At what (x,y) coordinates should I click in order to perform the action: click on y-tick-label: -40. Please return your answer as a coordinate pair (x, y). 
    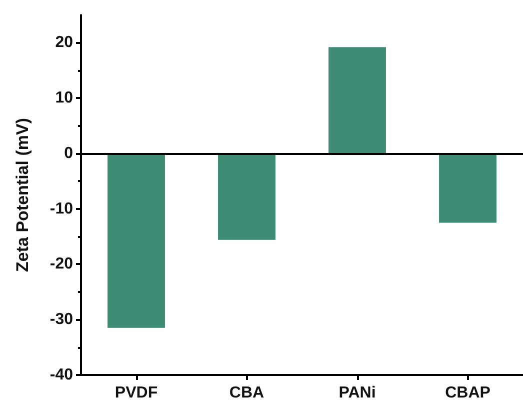
    Looking at the image, I should click on (62, 375).